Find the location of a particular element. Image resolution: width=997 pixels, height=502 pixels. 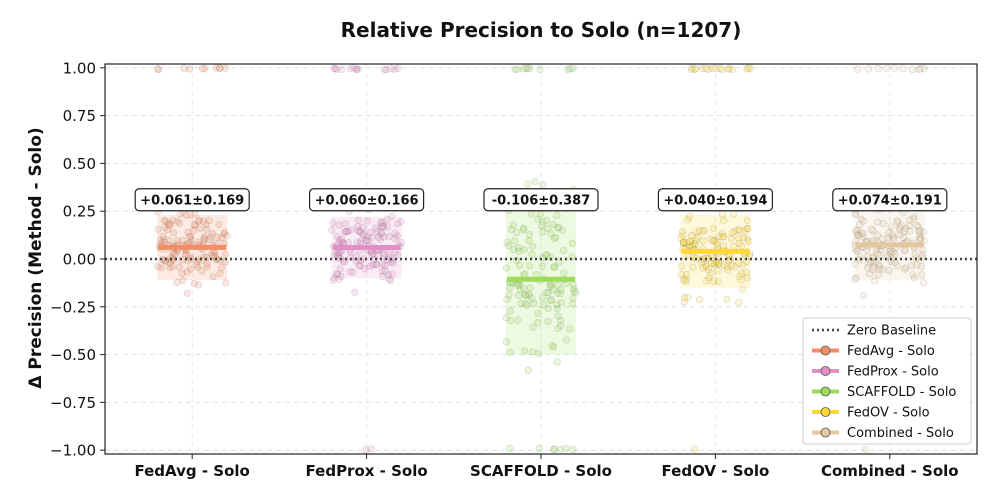

chart-title: Relative Precision to Solo (n=1207) is located at coordinates (541, 30).